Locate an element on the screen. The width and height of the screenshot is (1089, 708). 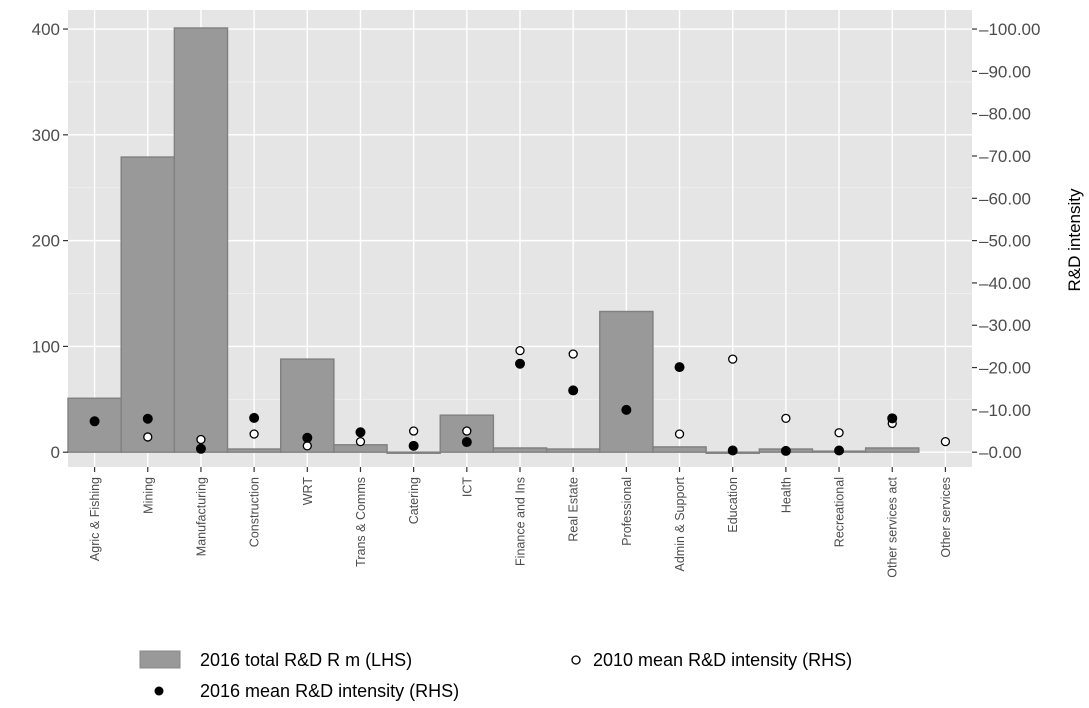
category-label: Real Estate is located at coordinates (574, 509).